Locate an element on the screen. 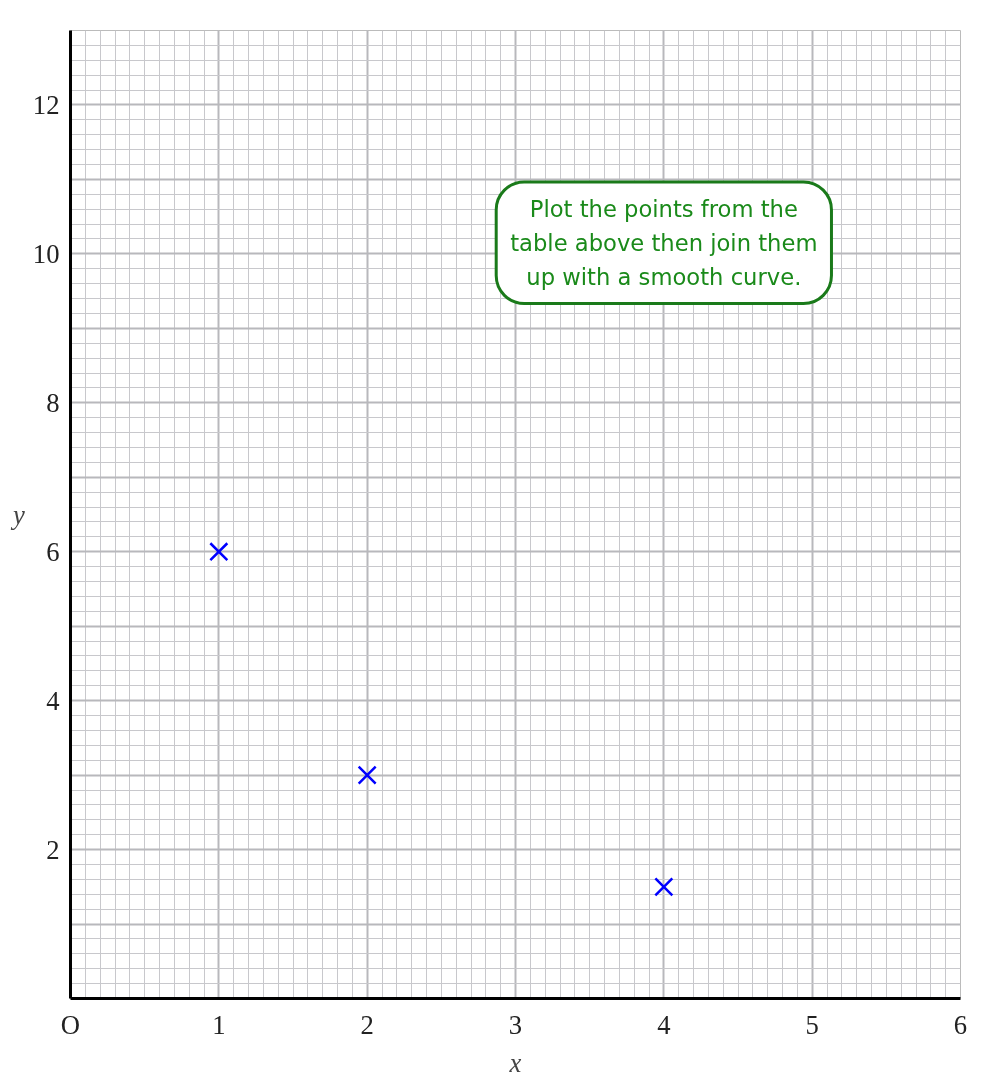 The height and width of the screenshot is (1091, 1008). y-tick-label: 6 is located at coordinates (53, 551).